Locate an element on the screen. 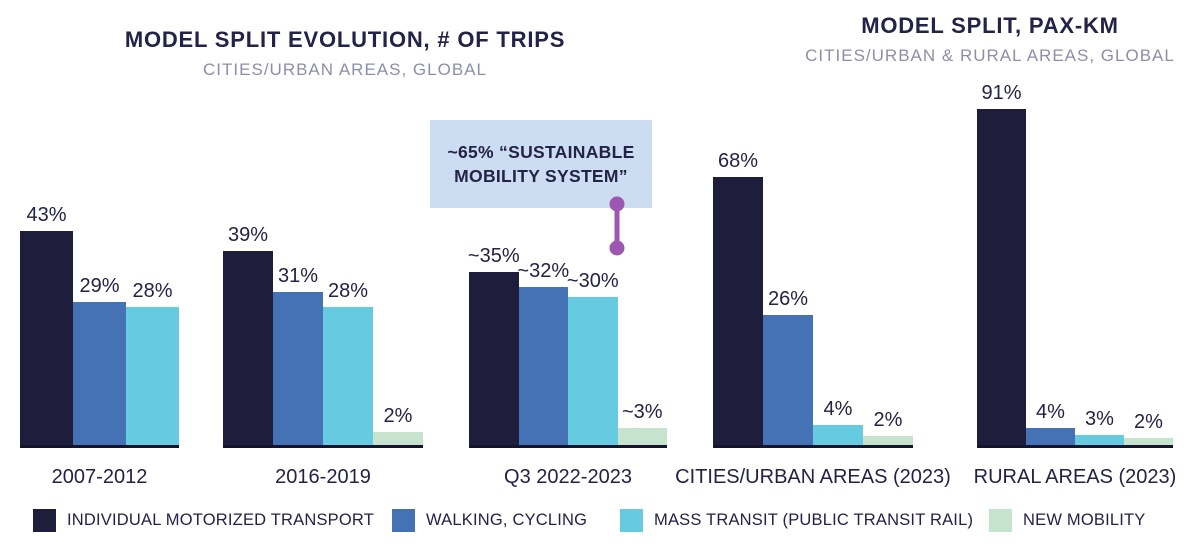 The image size is (1196, 556). bar-walking-cycling: 26% is located at coordinates (788, 366).